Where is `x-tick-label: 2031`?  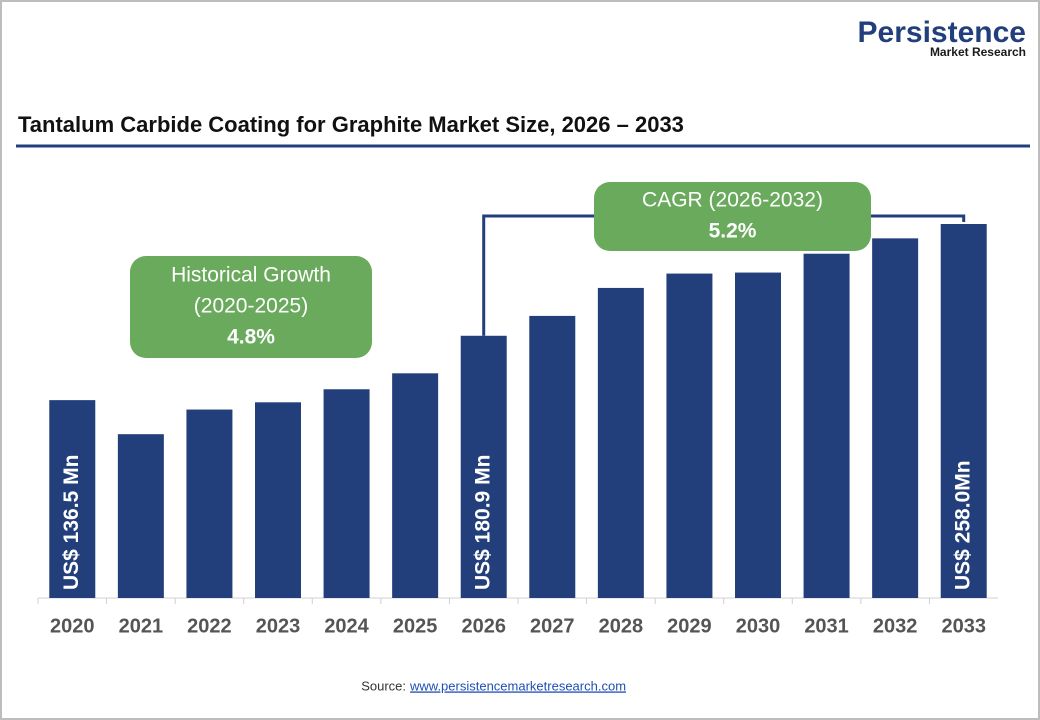
x-tick-label: 2031 is located at coordinates (826, 626).